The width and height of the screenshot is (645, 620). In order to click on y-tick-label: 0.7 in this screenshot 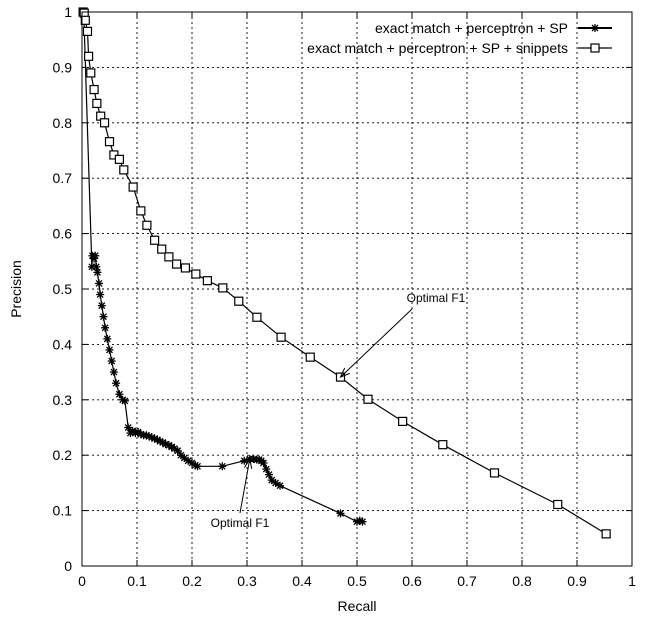, I will do `click(63, 178)`.